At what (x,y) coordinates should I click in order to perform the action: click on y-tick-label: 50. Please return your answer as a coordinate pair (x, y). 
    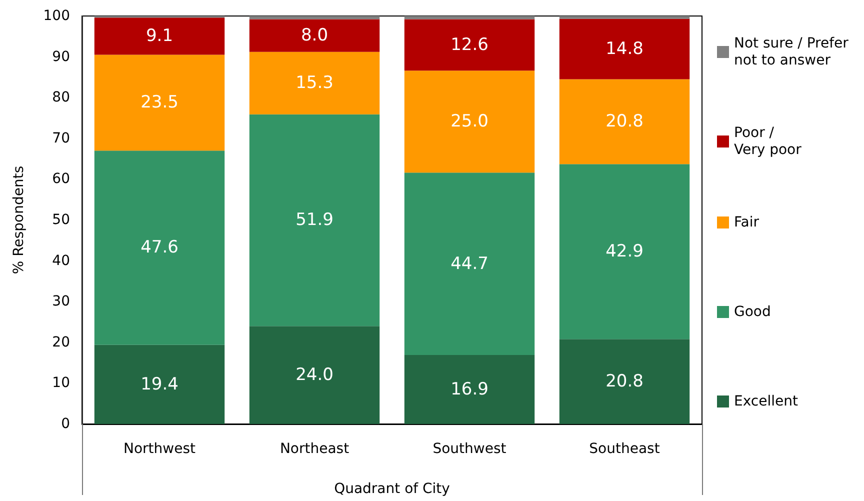
    Looking at the image, I should click on (61, 220).